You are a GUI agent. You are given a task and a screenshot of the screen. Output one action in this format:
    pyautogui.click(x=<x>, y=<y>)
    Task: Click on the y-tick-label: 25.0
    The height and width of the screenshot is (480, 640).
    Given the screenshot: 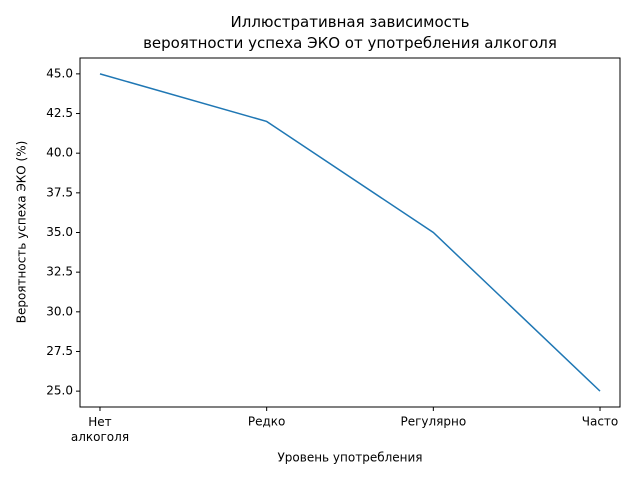 What is the action you would take?
    pyautogui.click(x=59, y=391)
    